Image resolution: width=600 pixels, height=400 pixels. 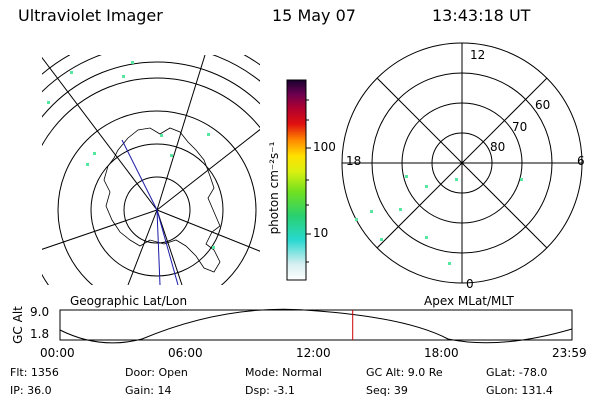 I want to click on timeline-xtick-0600: 06:00, so click(x=185, y=353).